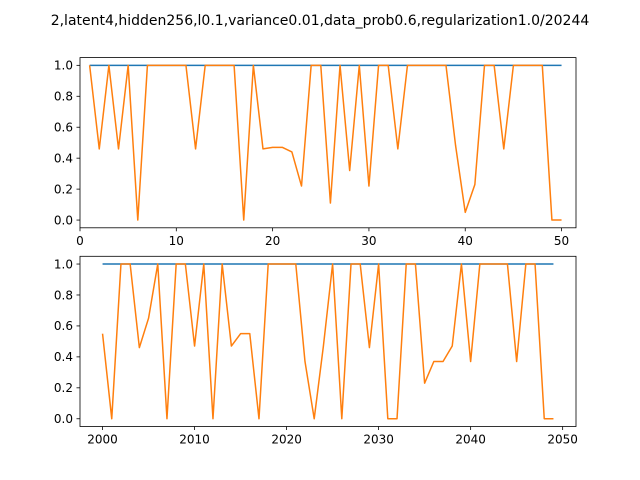  What do you see at coordinates (194, 440) in the screenshot?
I see `x-tick-label: 2010` at bounding box center [194, 440].